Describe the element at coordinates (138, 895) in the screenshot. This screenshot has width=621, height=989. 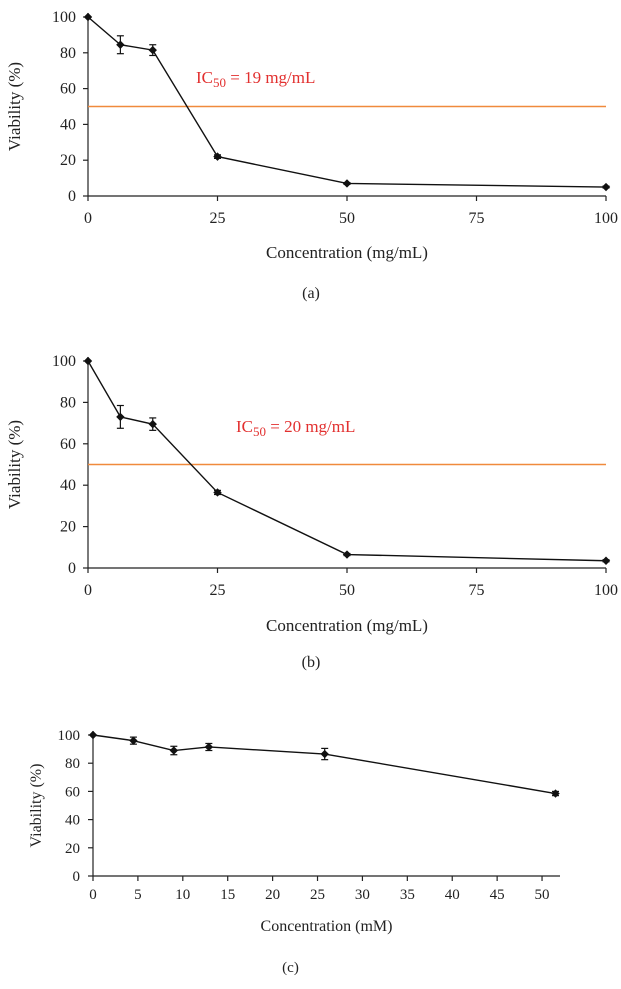
I see `x-tick-label: 5` at that location.